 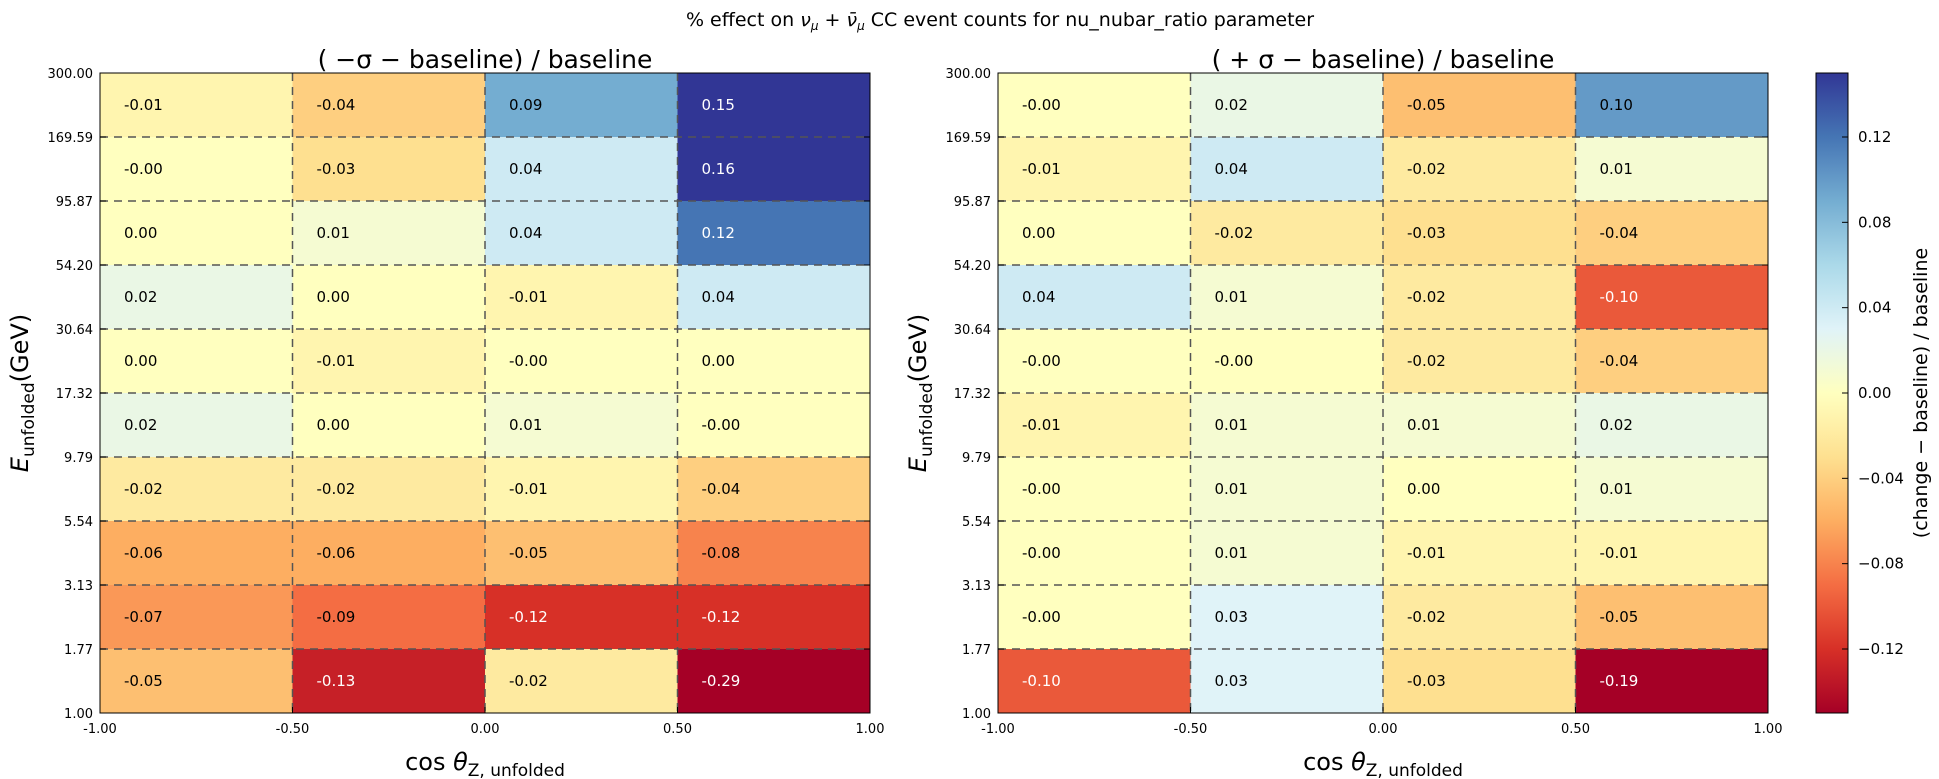 I want to click on cell-value-label: -0.29, so click(x=721, y=681).